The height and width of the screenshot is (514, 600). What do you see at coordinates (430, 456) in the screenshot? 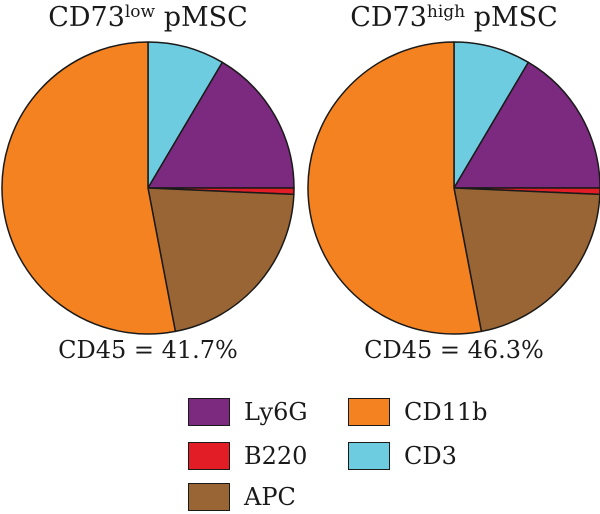
I see `legend-label-cd3: CD3` at bounding box center [430, 456].